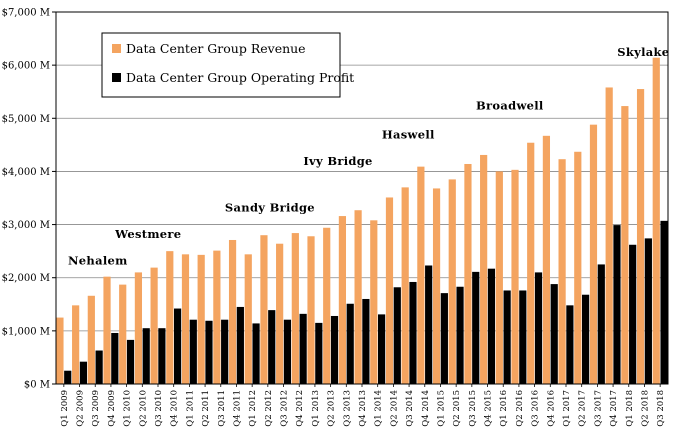 The image size is (678, 444). I want to click on y-tick-label: $2,000 M, so click(26, 278).